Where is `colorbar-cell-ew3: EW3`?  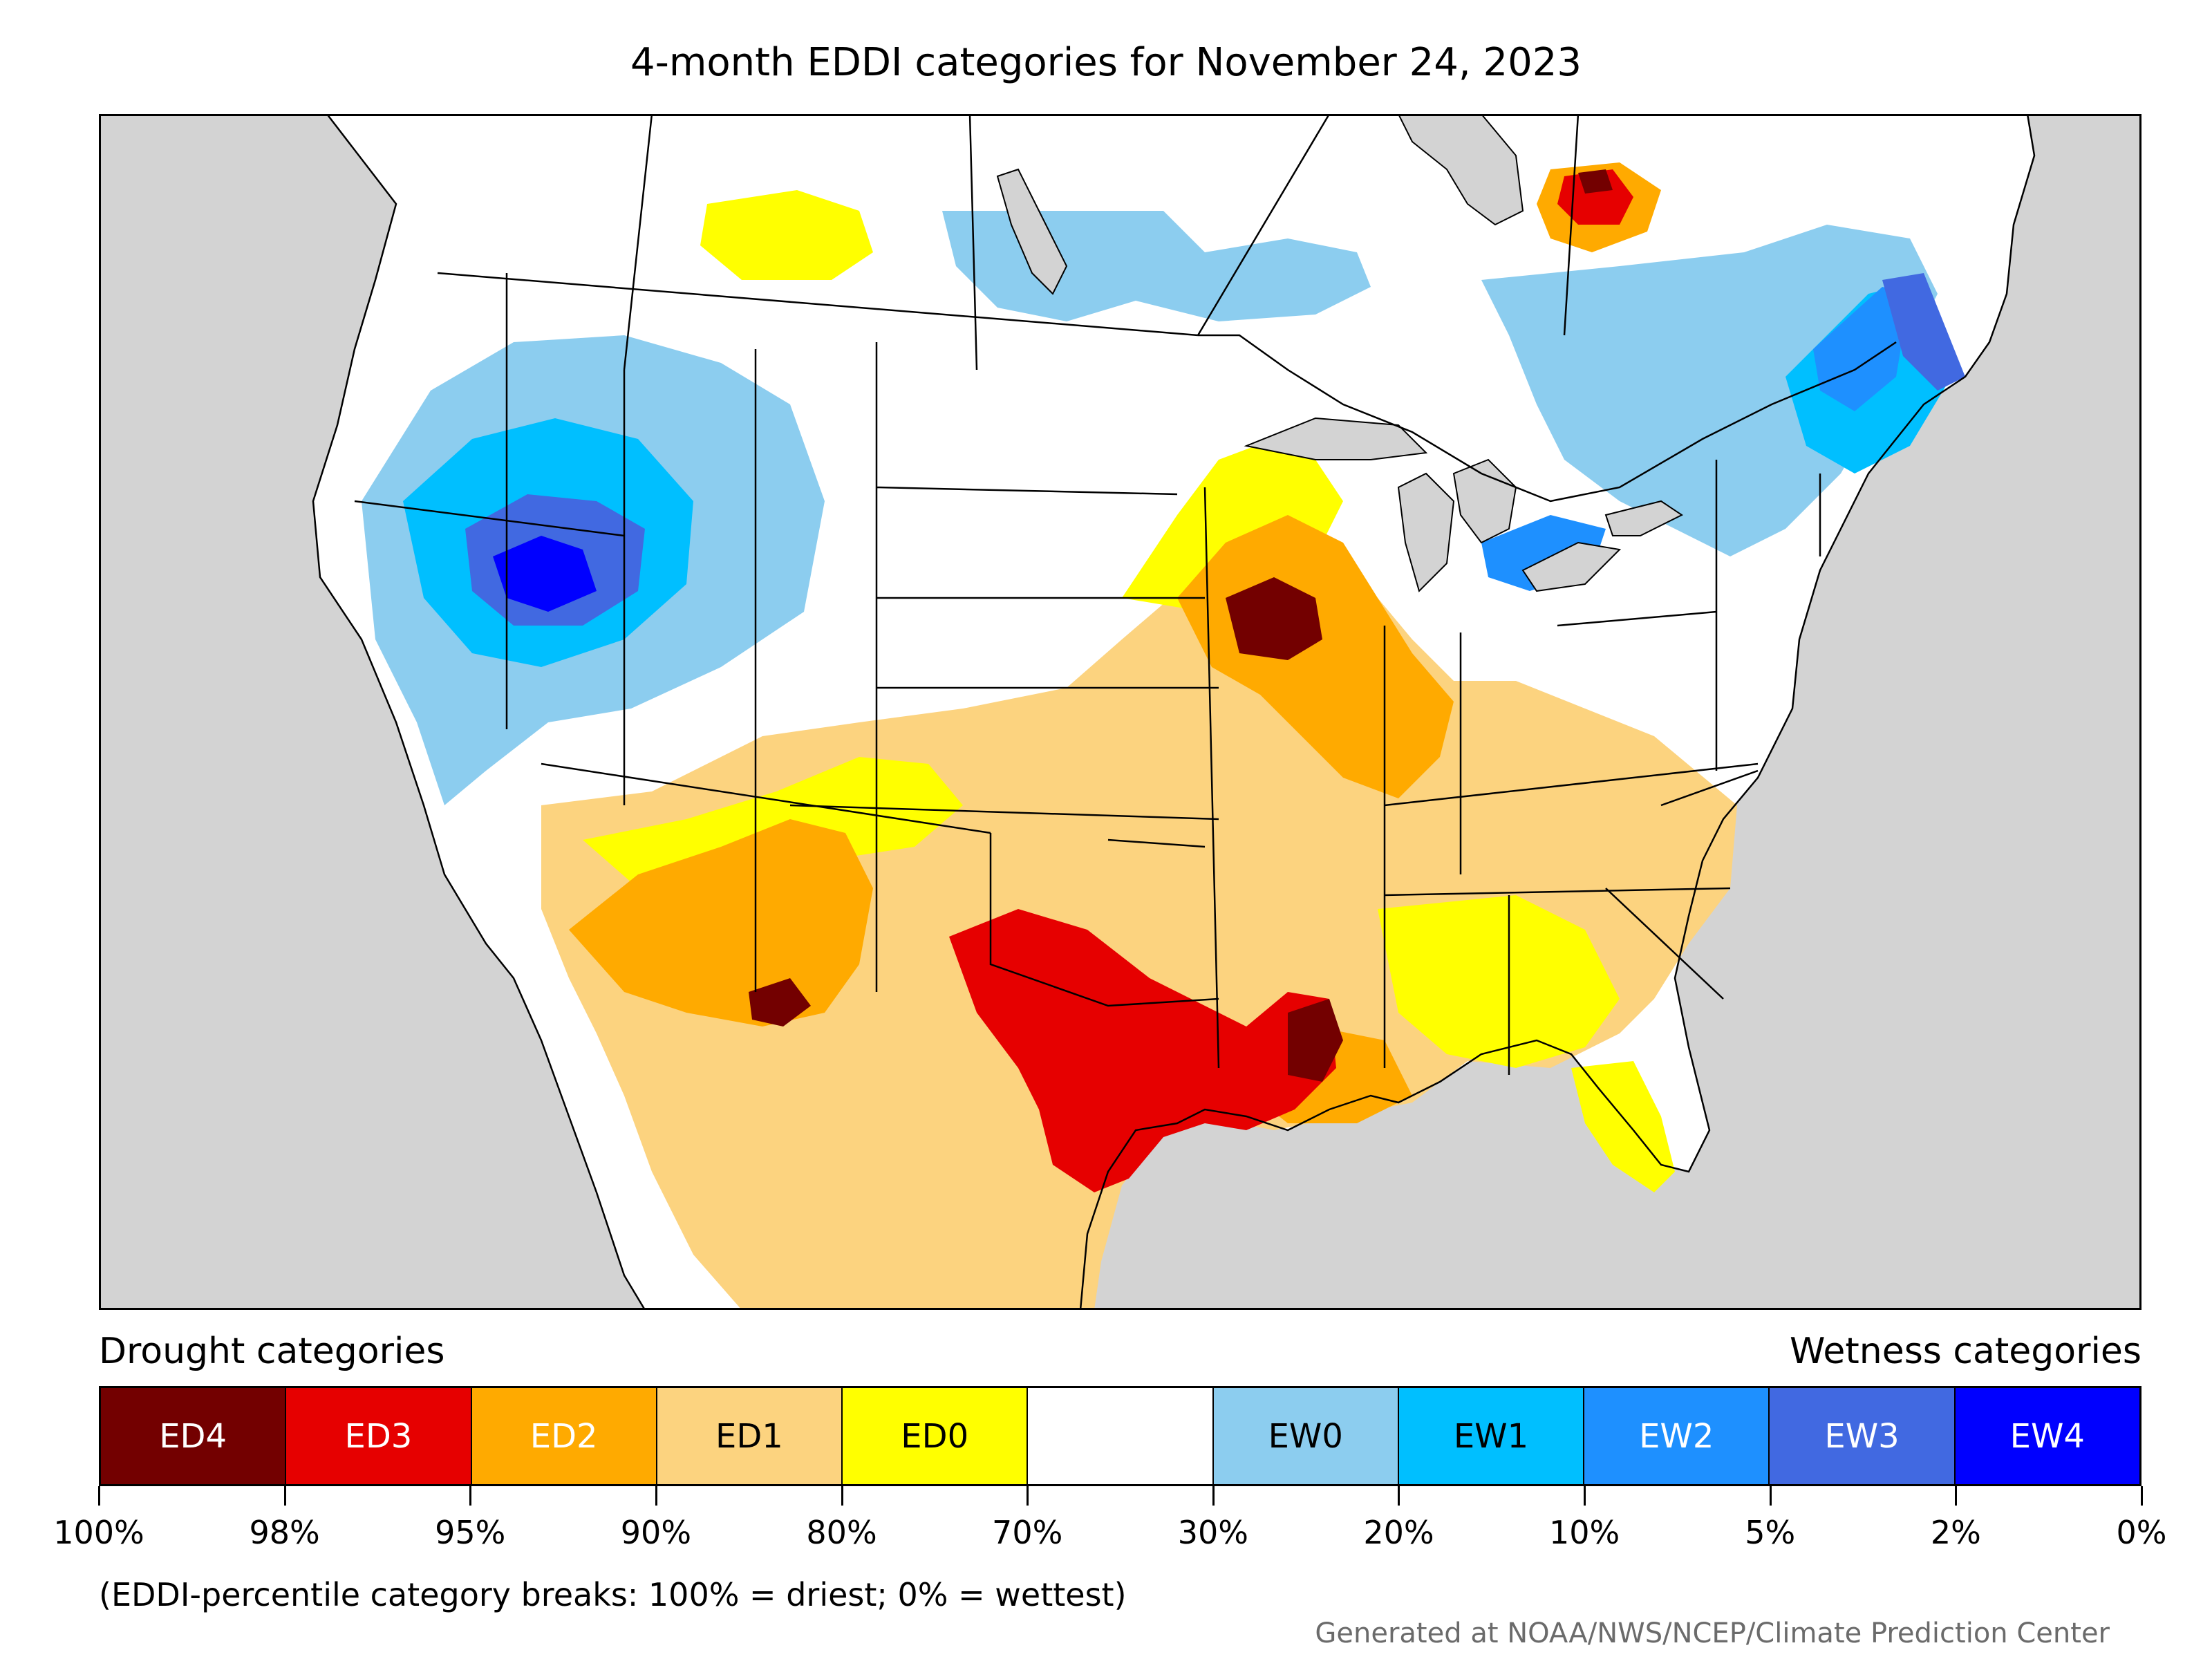
colorbar-cell-ew3: EW3 is located at coordinates (1861, 1436).